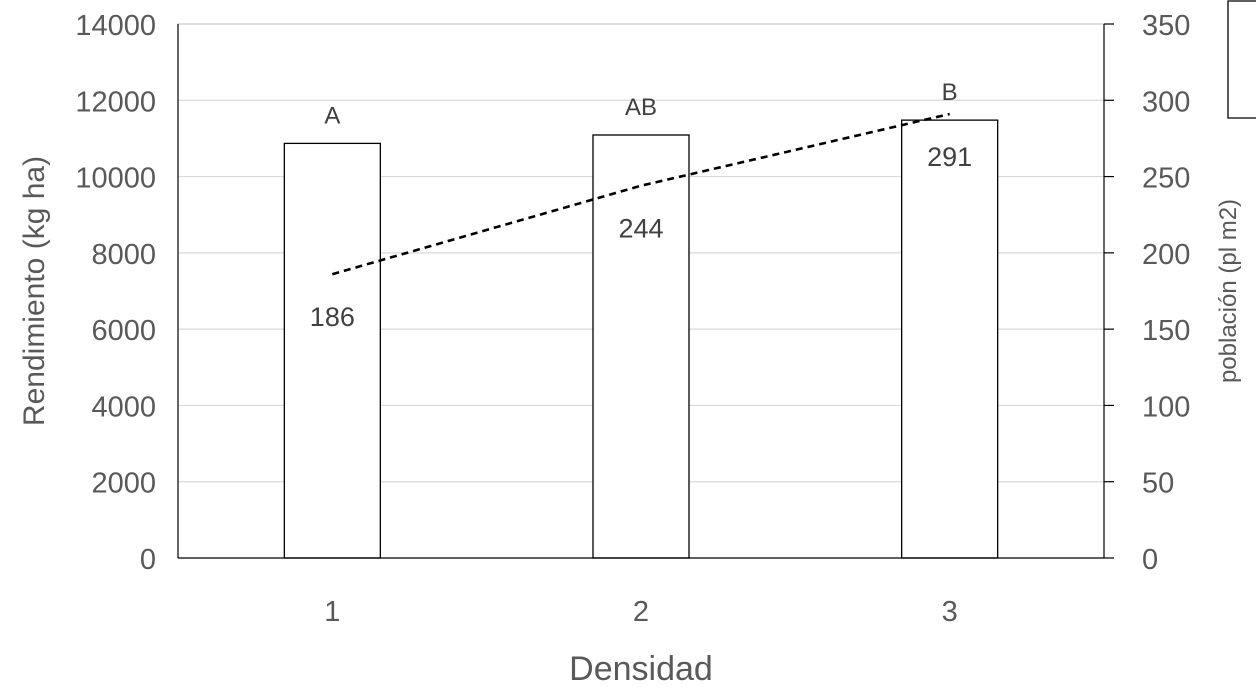 This screenshot has height=693, width=1256. What do you see at coordinates (148, 560) in the screenshot?
I see `y-tick-label: 0` at bounding box center [148, 560].